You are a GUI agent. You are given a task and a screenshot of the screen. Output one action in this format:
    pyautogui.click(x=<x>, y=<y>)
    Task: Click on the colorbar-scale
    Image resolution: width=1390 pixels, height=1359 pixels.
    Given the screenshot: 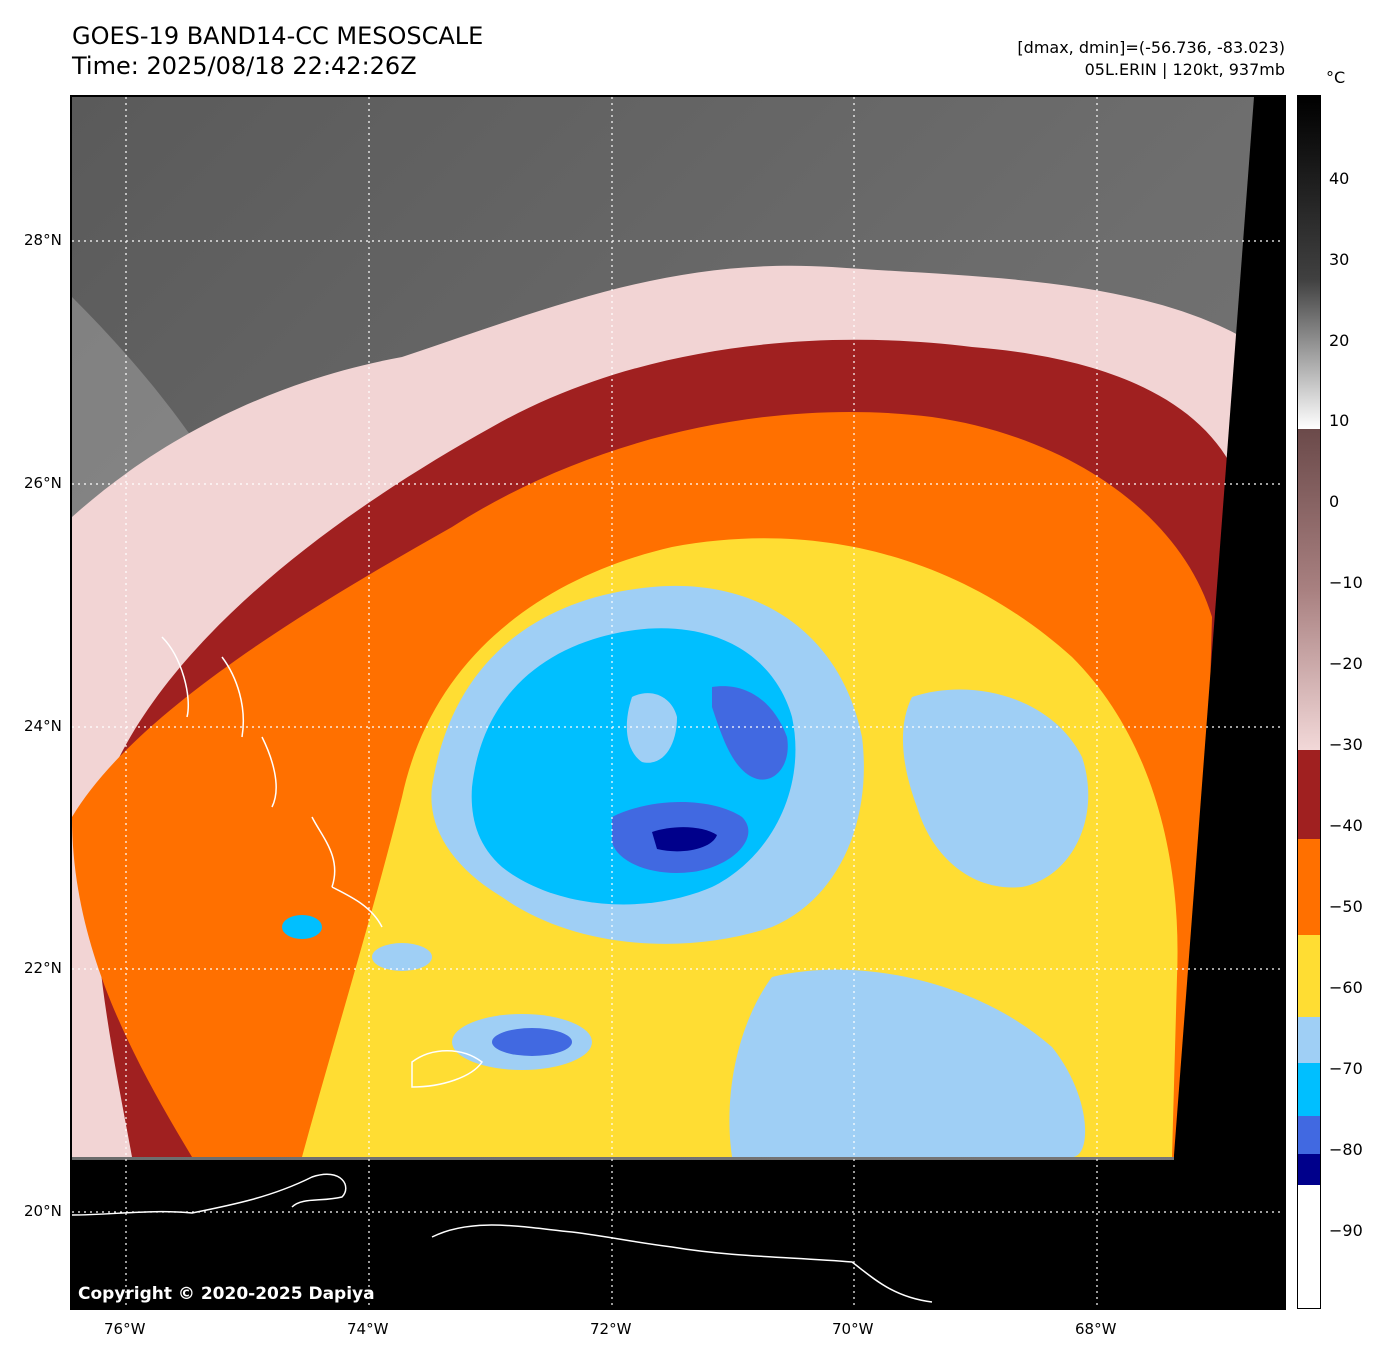 What is the action you would take?
    pyautogui.click(x=1309, y=702)
    